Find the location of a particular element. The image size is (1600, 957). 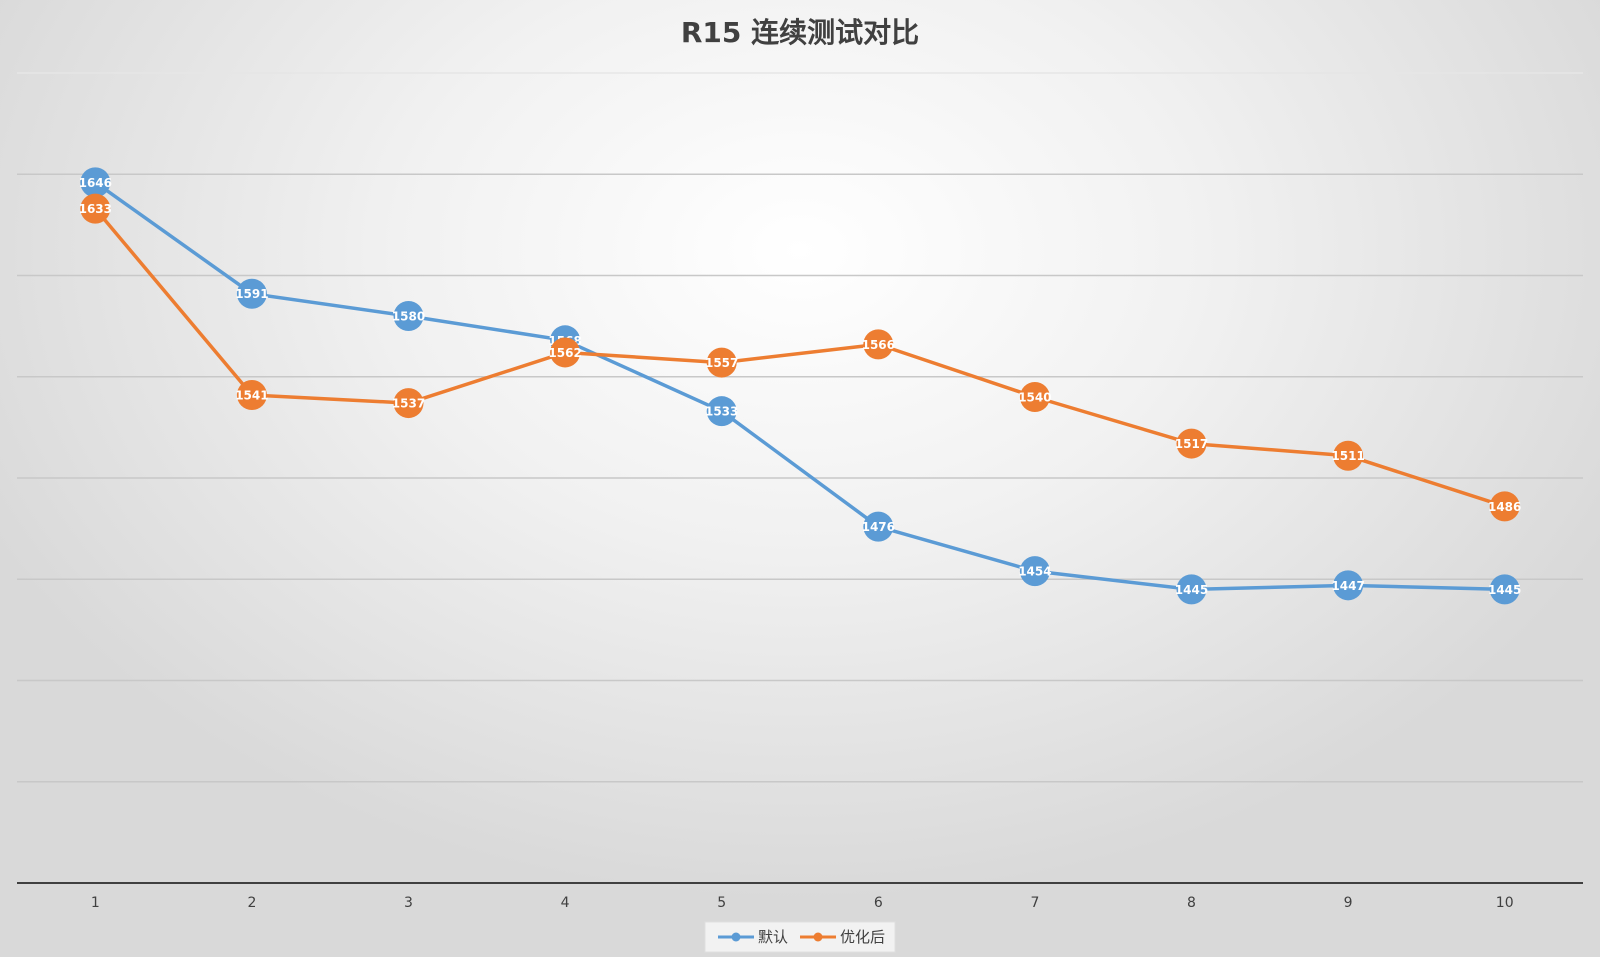

chart-title: R15 连续测试对比 is located at coordinates (800, 32).